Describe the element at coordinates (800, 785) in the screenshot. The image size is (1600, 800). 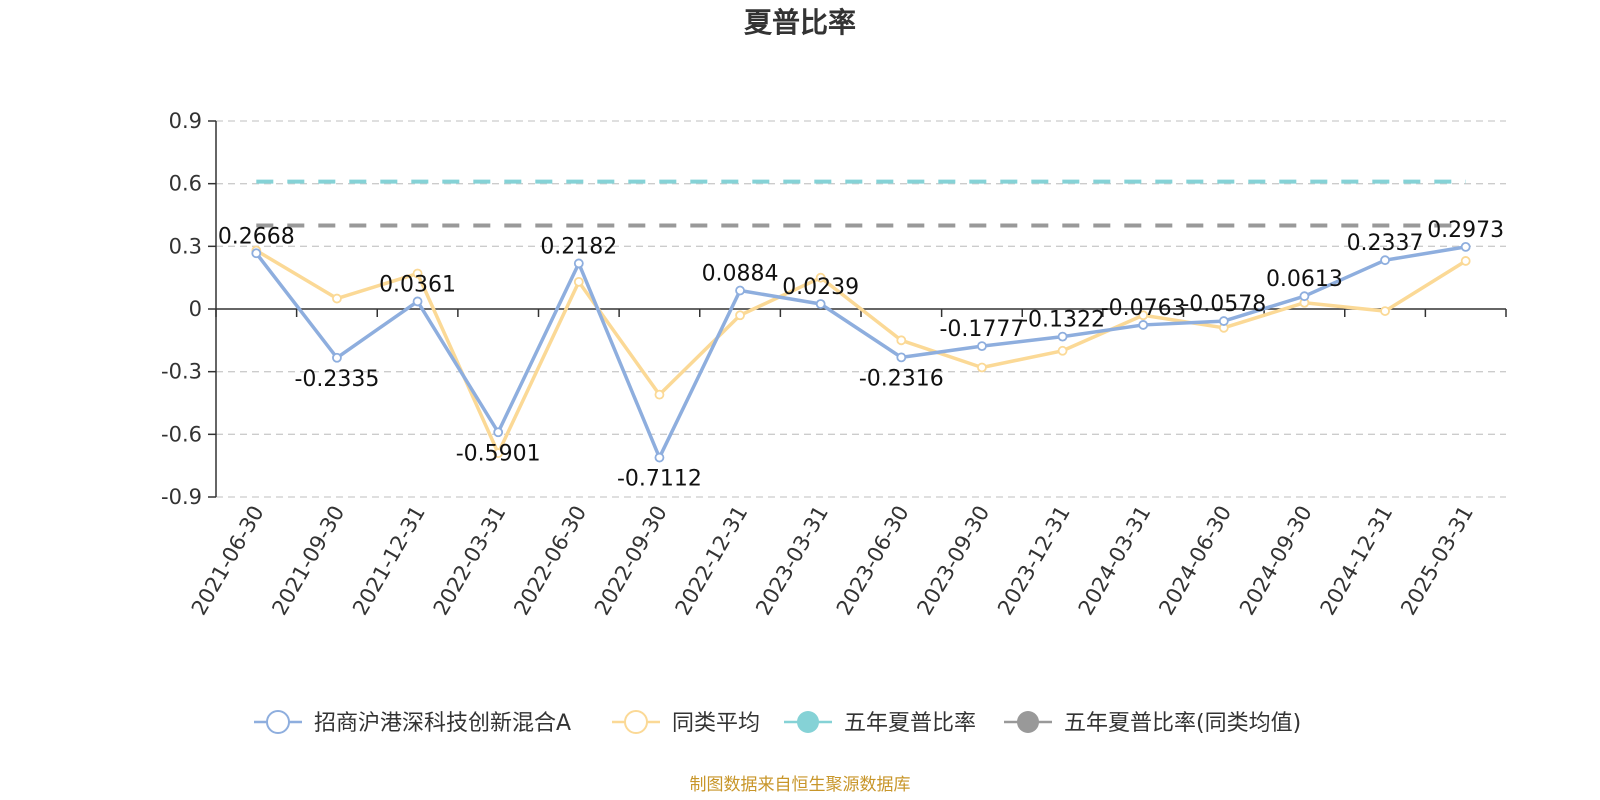
I see `source-note: 制图数据来自恒生聚源数据库` at that location.